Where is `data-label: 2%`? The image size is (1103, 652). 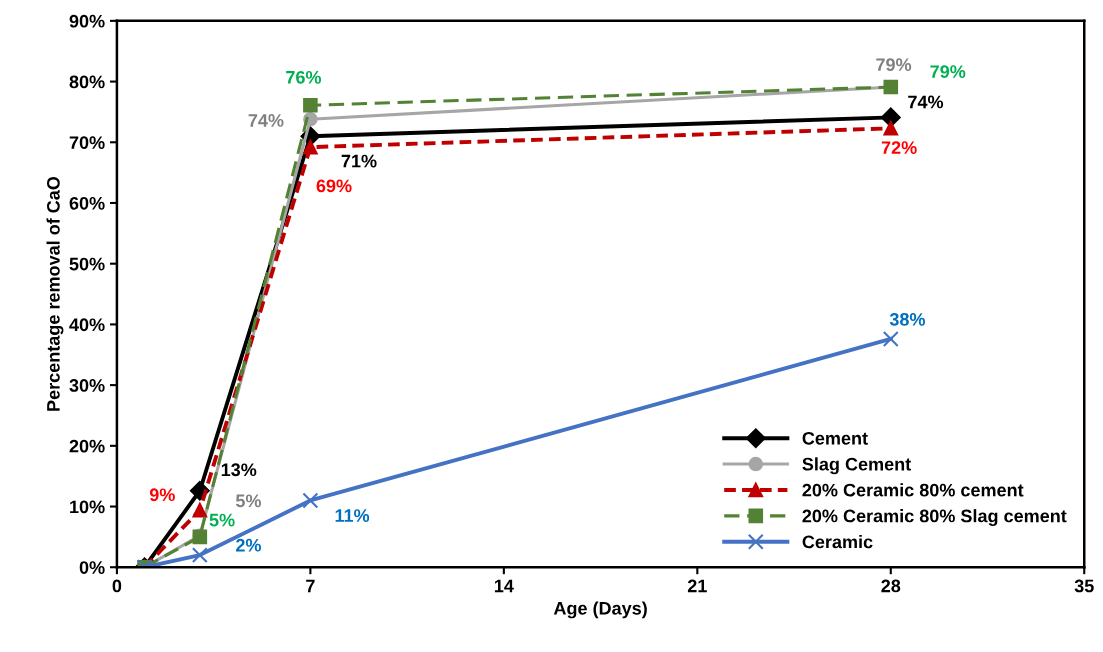
data-label: 2% is located at coordinates (249, 545).